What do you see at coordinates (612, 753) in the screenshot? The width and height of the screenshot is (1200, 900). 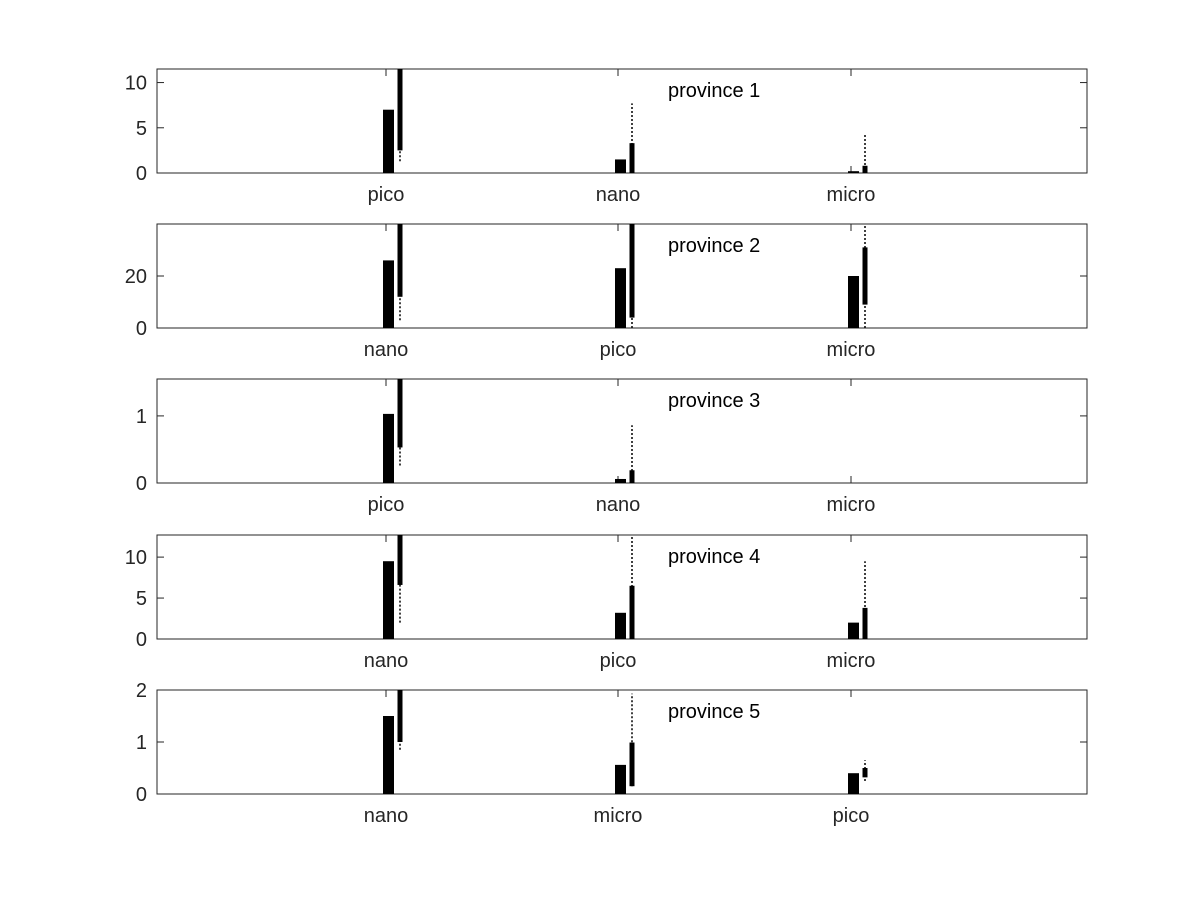 I see `panel-5: 0 1 2 nano micro pico province 5` at bounding box center [612, 753].